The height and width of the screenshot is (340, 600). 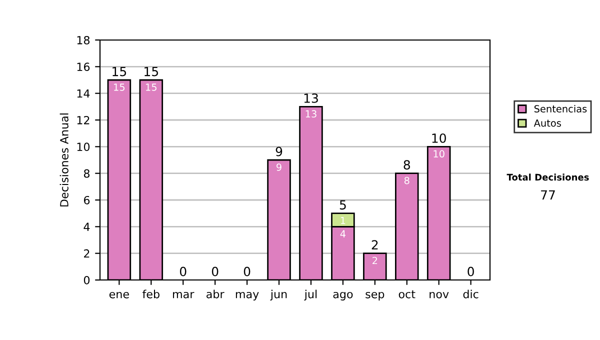 What do you see at coordinates (343, 234) in the screenshot?
I see `data-label: 4` at bounding box center [343, 234].